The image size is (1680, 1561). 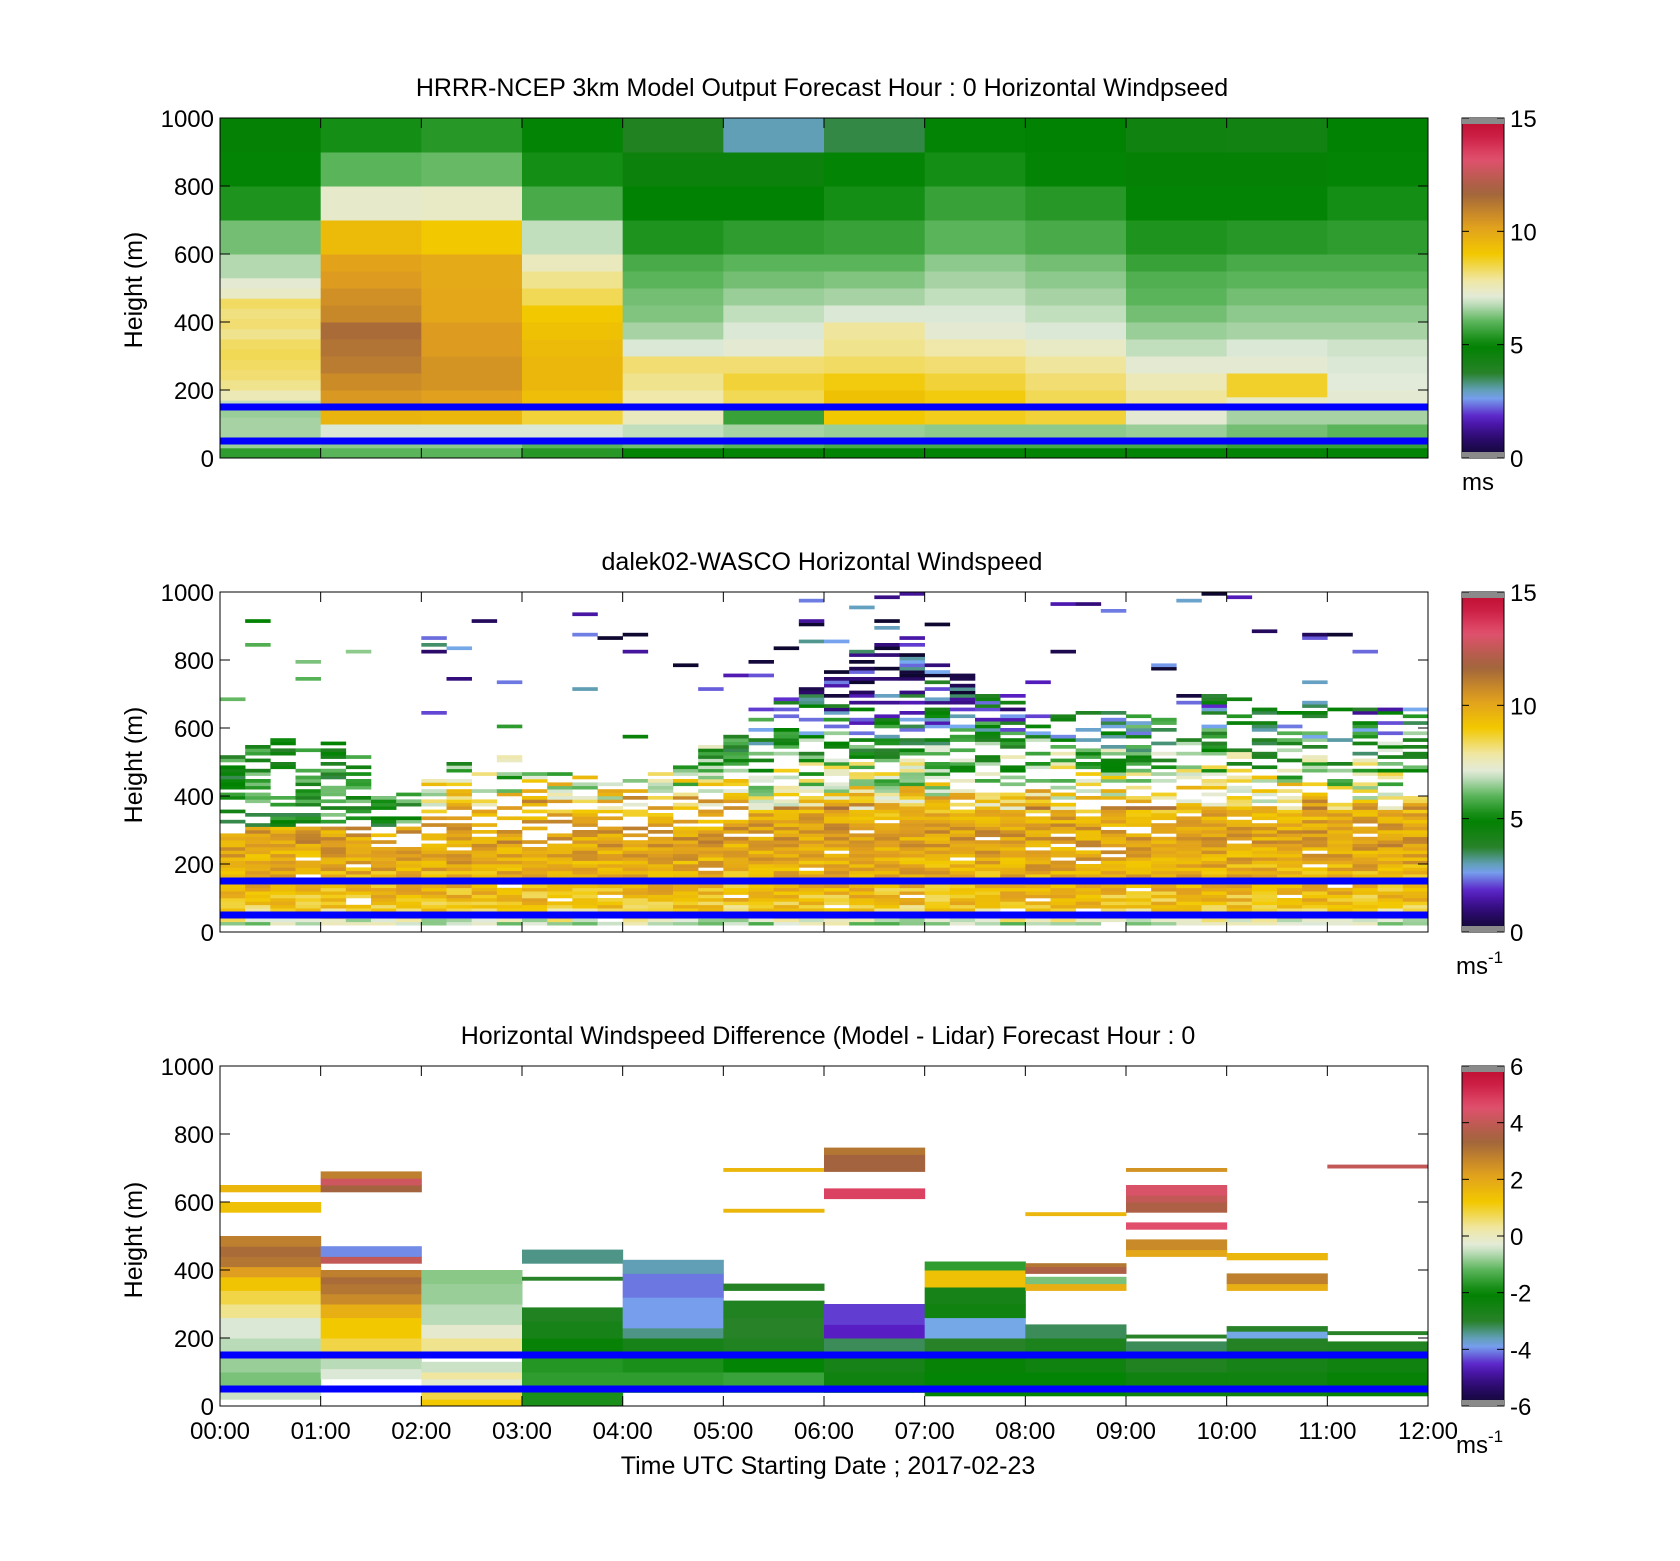 What do you see at coordinates (194, 1271) in the screenshot?
I see `y-tick-label: 400` at bounding box center [194, 1271].